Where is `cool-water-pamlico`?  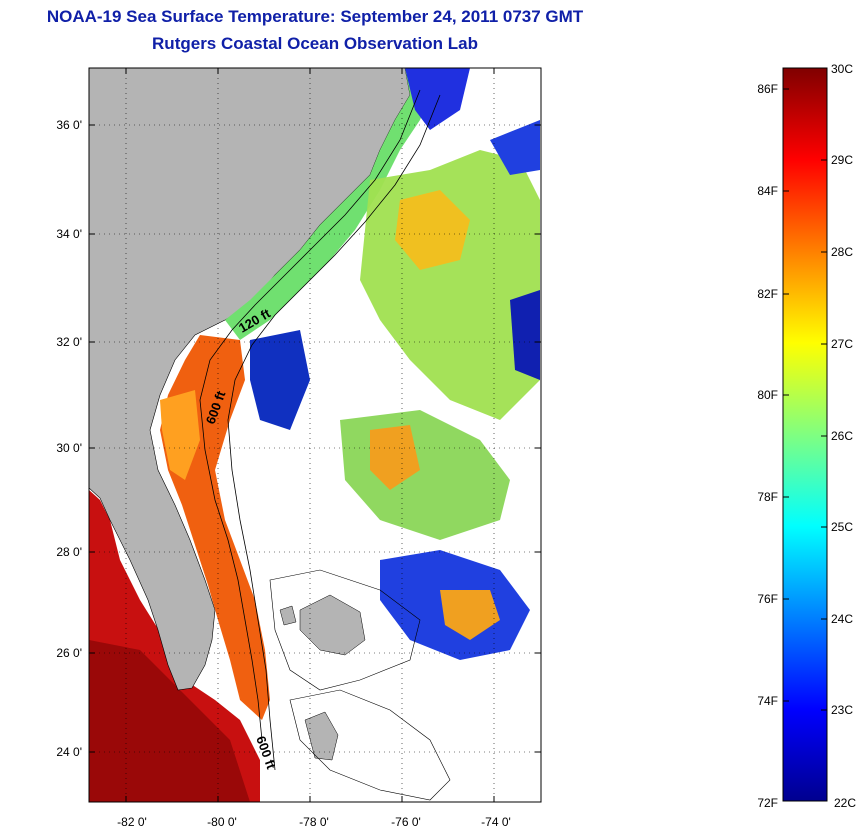
cool-water-pamlico is located at coordinates (437, 99).